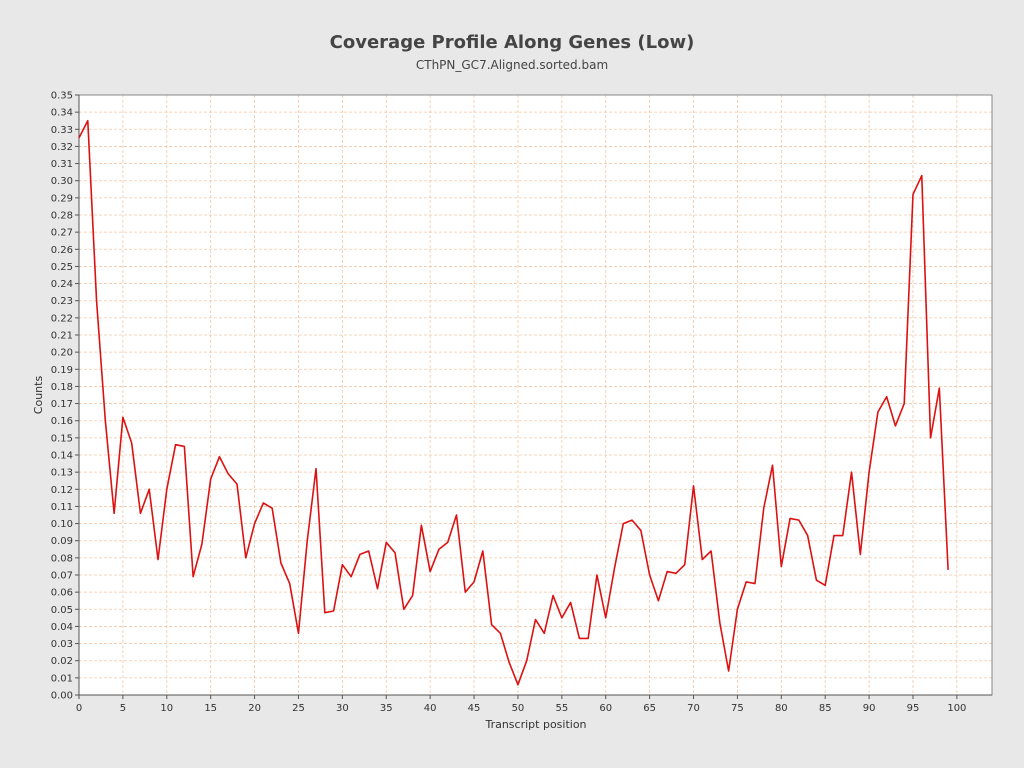  I want to click on y-tick-label: 0.08, so click(62, 558).